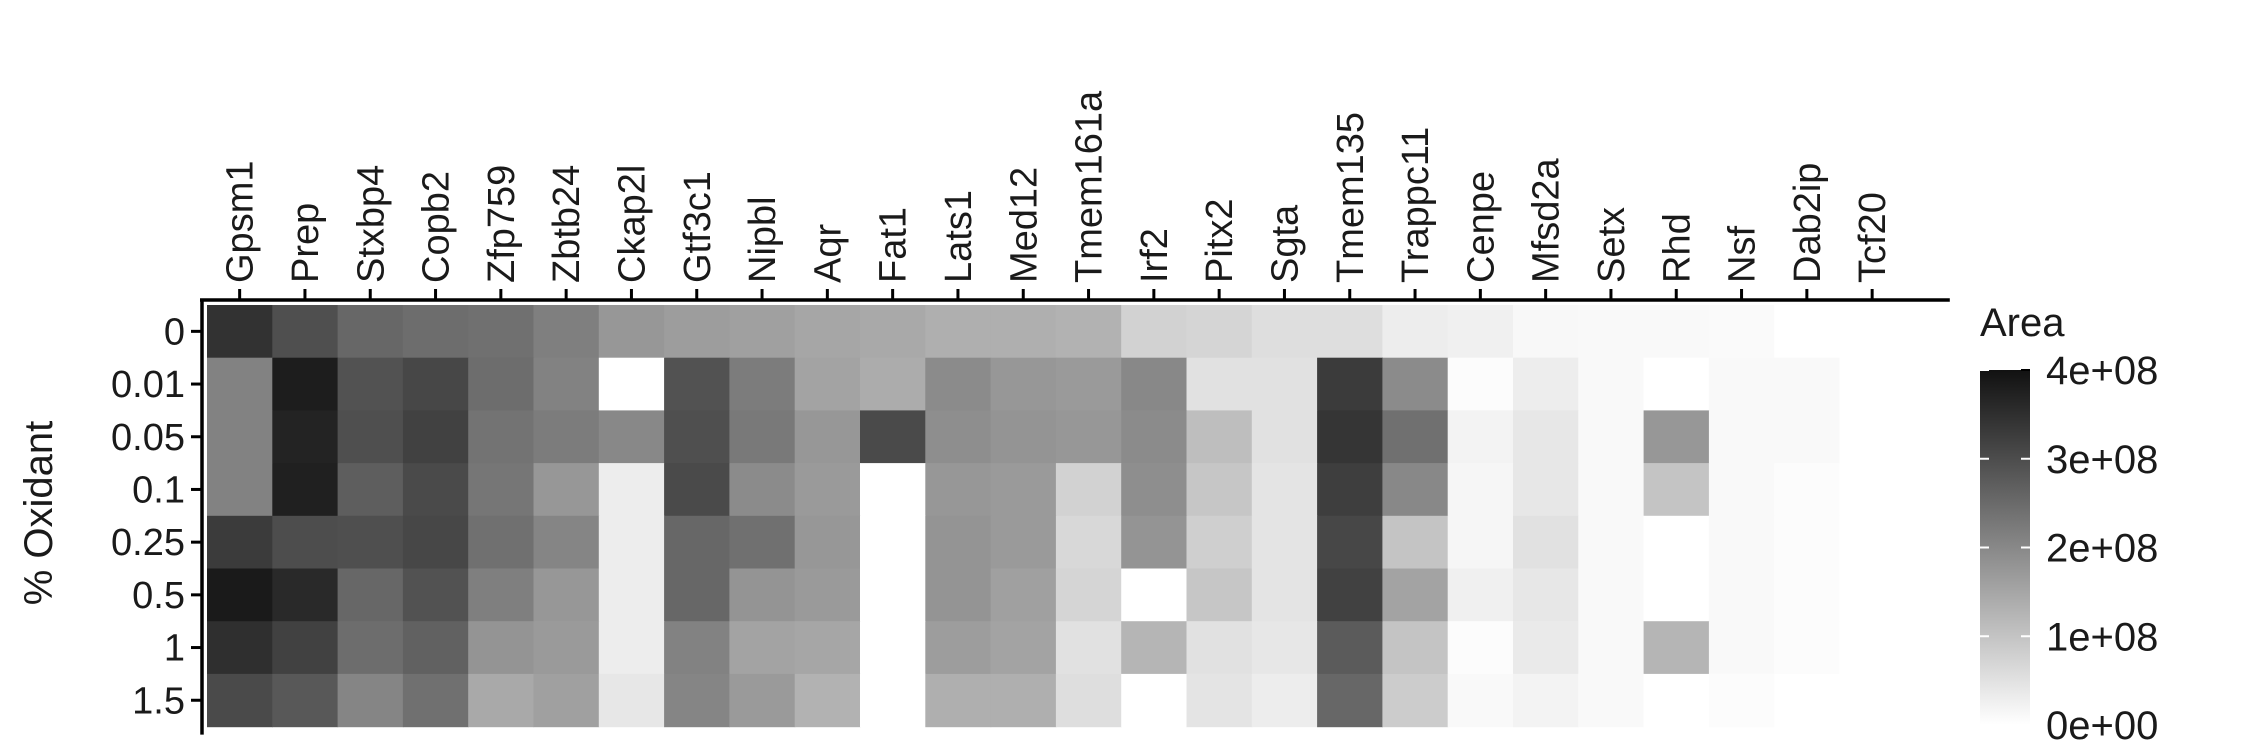 This screenshot has width=2250, height=750. I want to click on heatmap-cell-0.5-Gtf3c1, so click(697, 595).